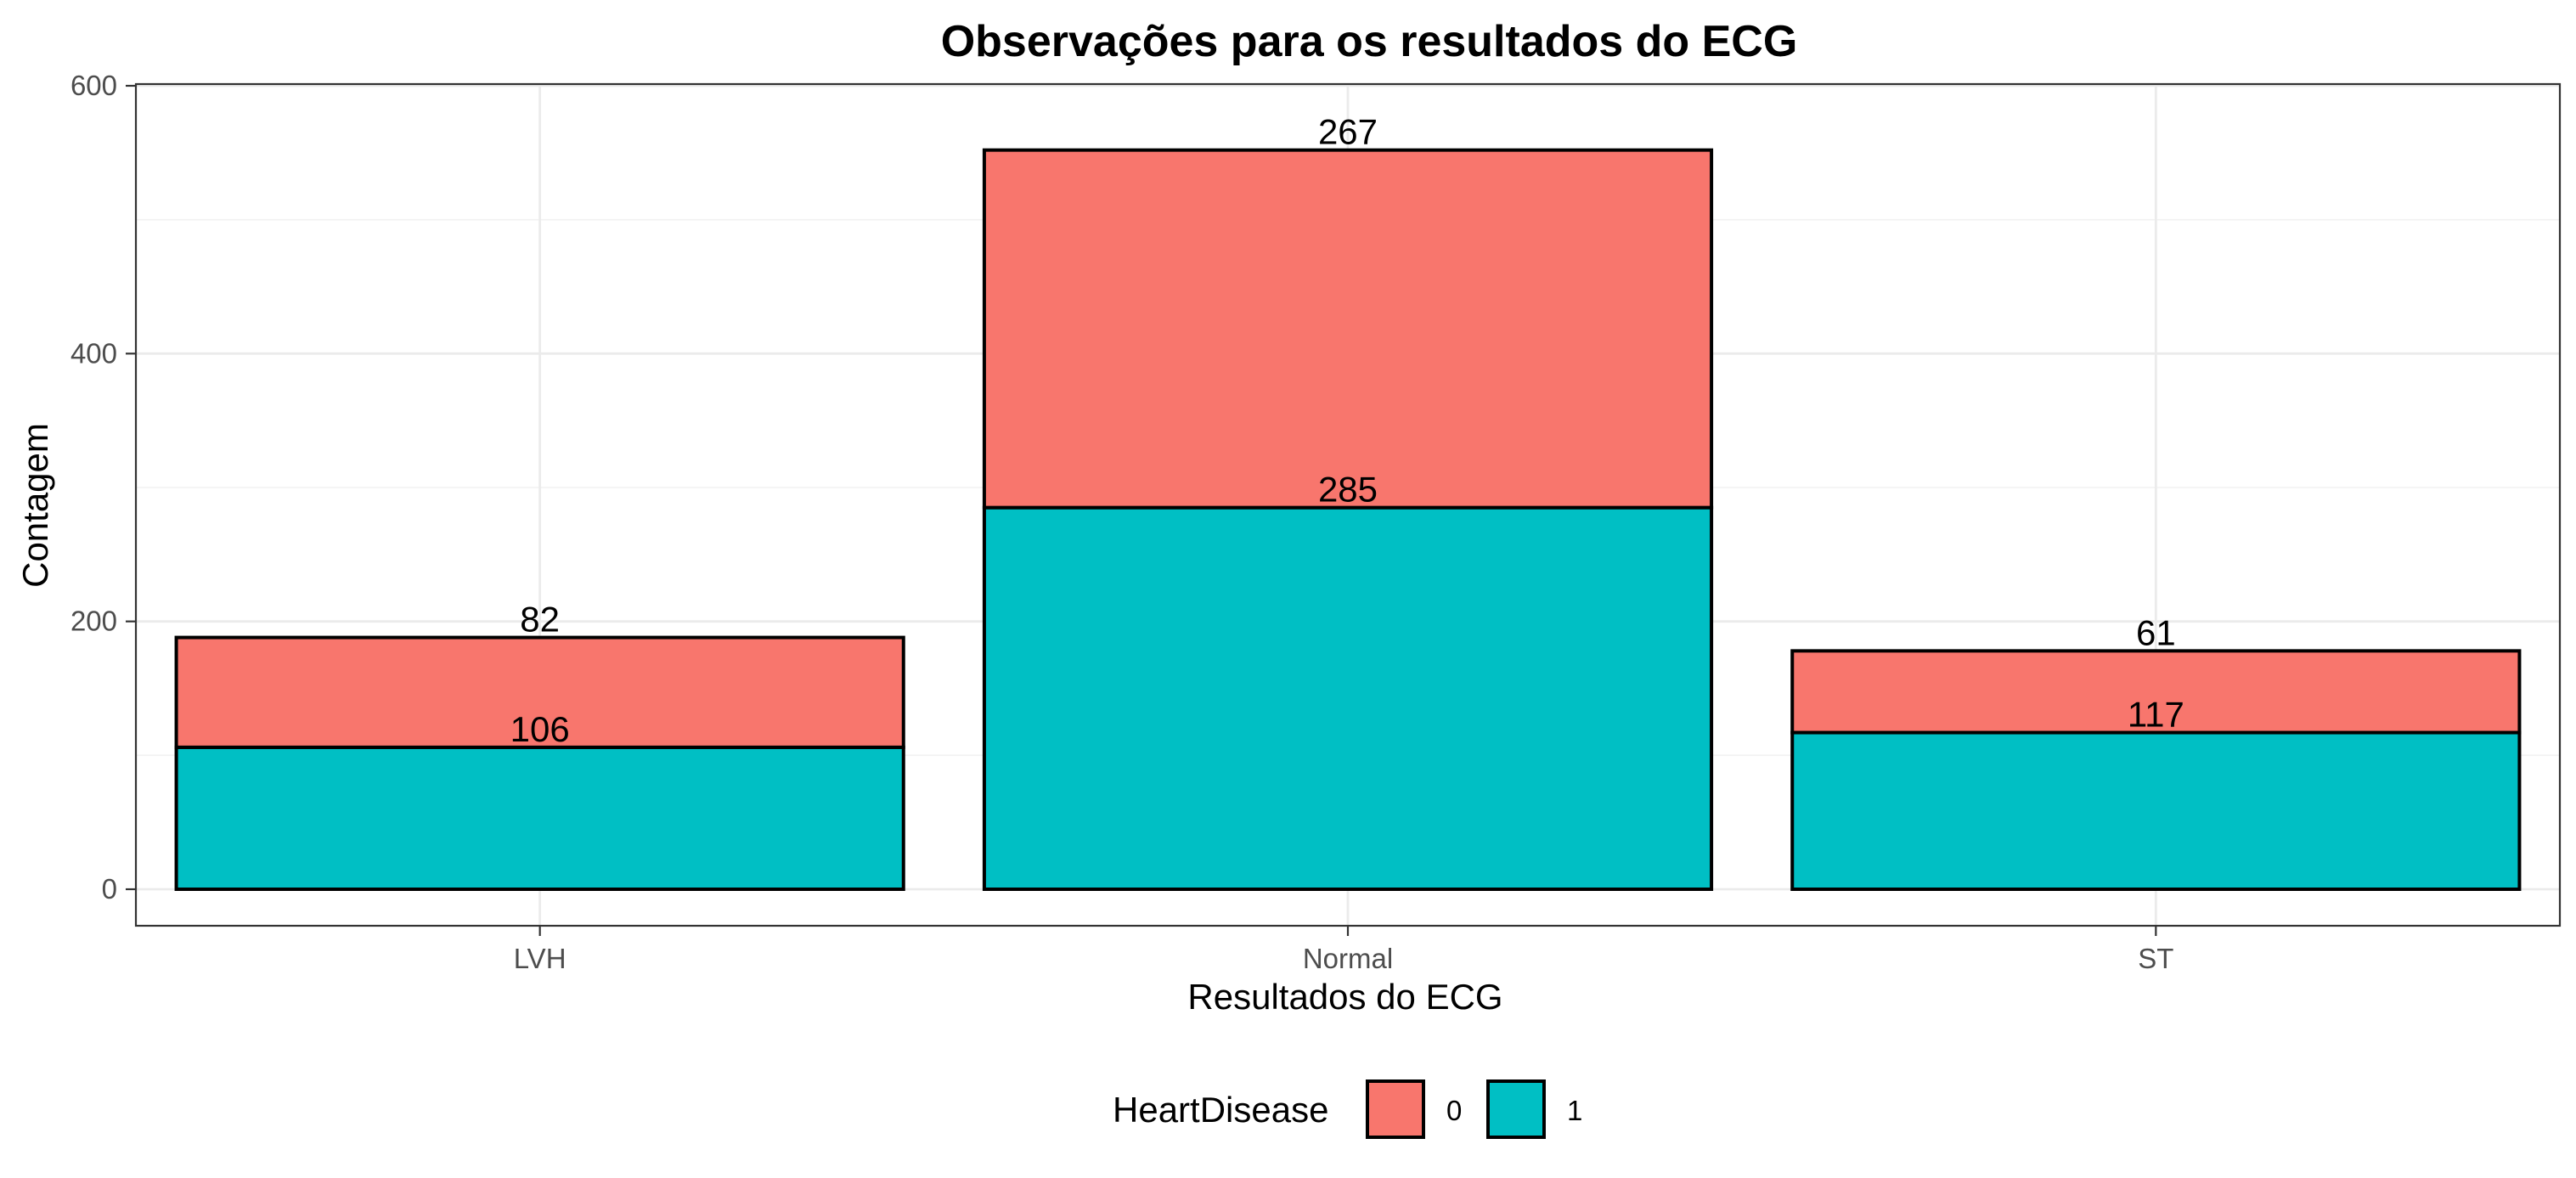 Image resolution: width=2576 pixels, height=1178 pixels. I want to click on y-axis-title: Contagem, so click(35, 505).